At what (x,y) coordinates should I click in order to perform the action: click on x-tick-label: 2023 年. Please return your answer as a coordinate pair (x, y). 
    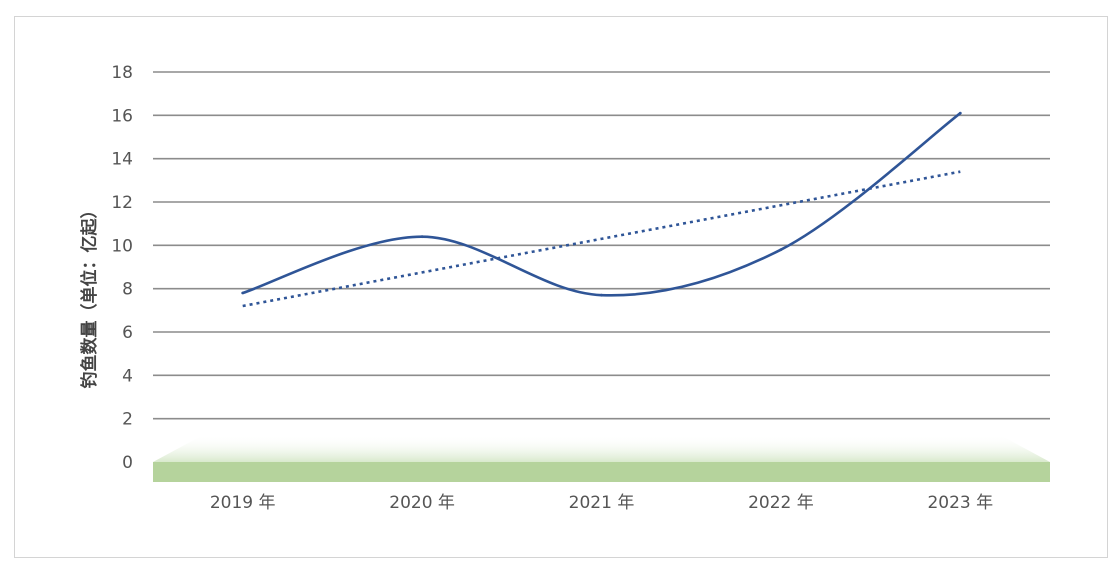
    Looking at the image, I should click on (960, 503).